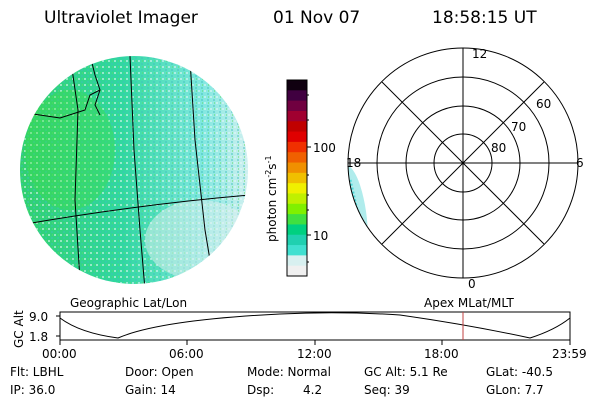 Image resolution: width=600 pixels, height=400 pixels. I want to click on geographic-label: Geographic Lat/Lon, so click(129, 303).